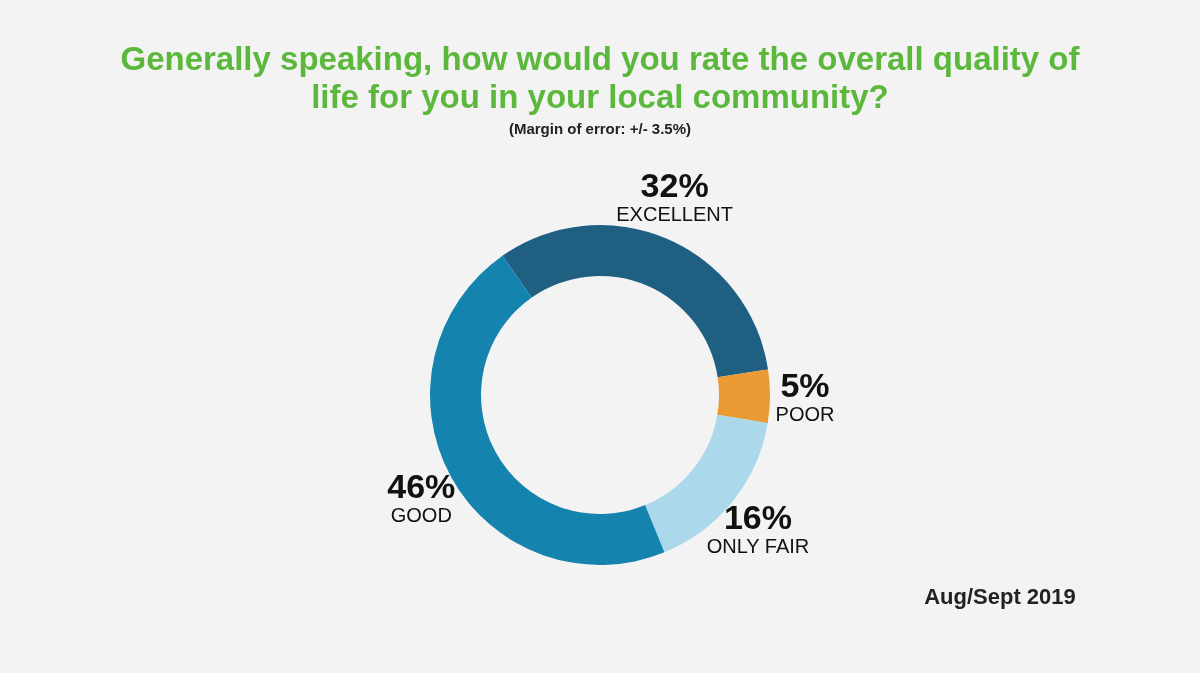 The image size is (1200, 673). What do you see at coordinates (674, 214) in the screenshot?
I see `slice-label: EXCELLENT` at bounding box center [674, 214].